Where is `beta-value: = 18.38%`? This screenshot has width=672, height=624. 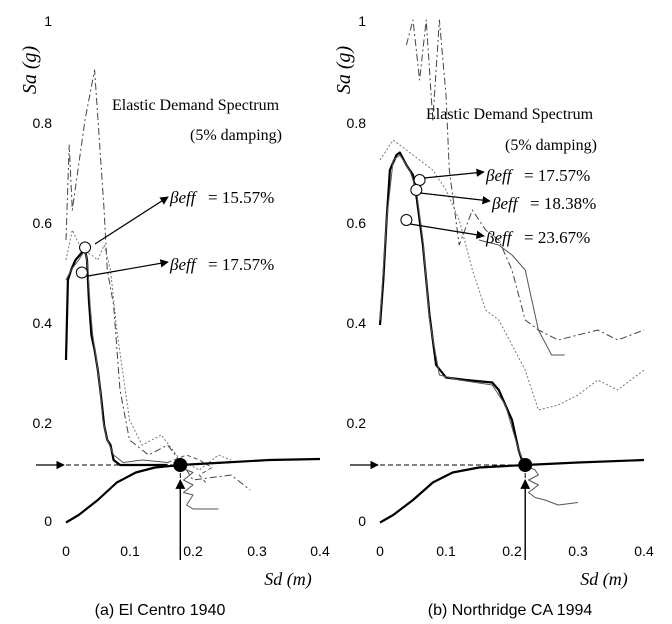
beta-value: = 18.38% is located at coordinates (563, 203).